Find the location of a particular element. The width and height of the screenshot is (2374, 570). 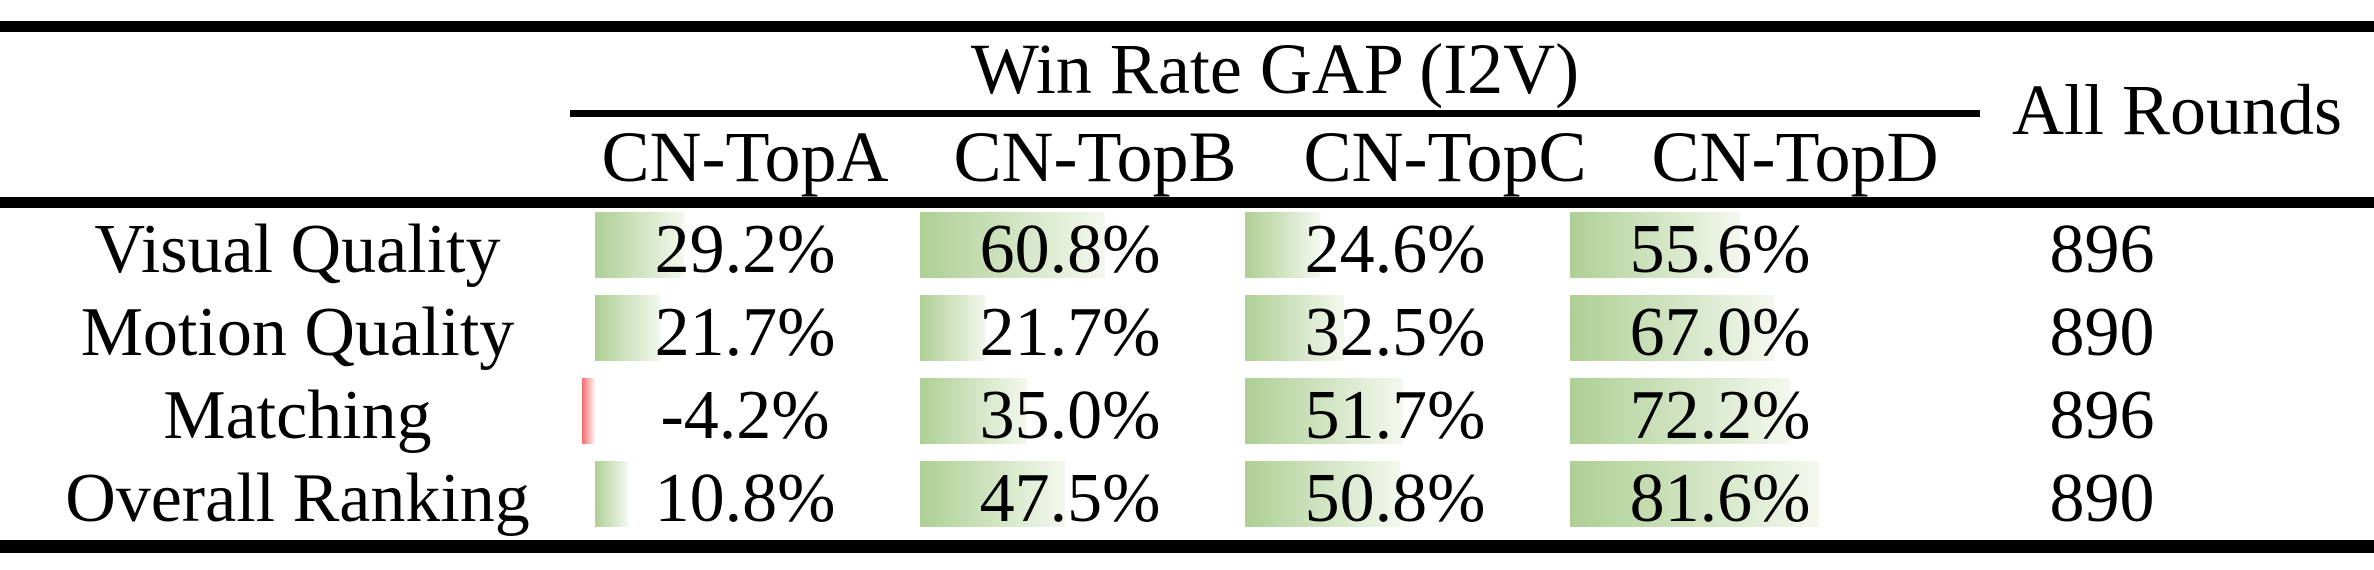

win-rate-bar-negative is located at coordinates (588, 411).